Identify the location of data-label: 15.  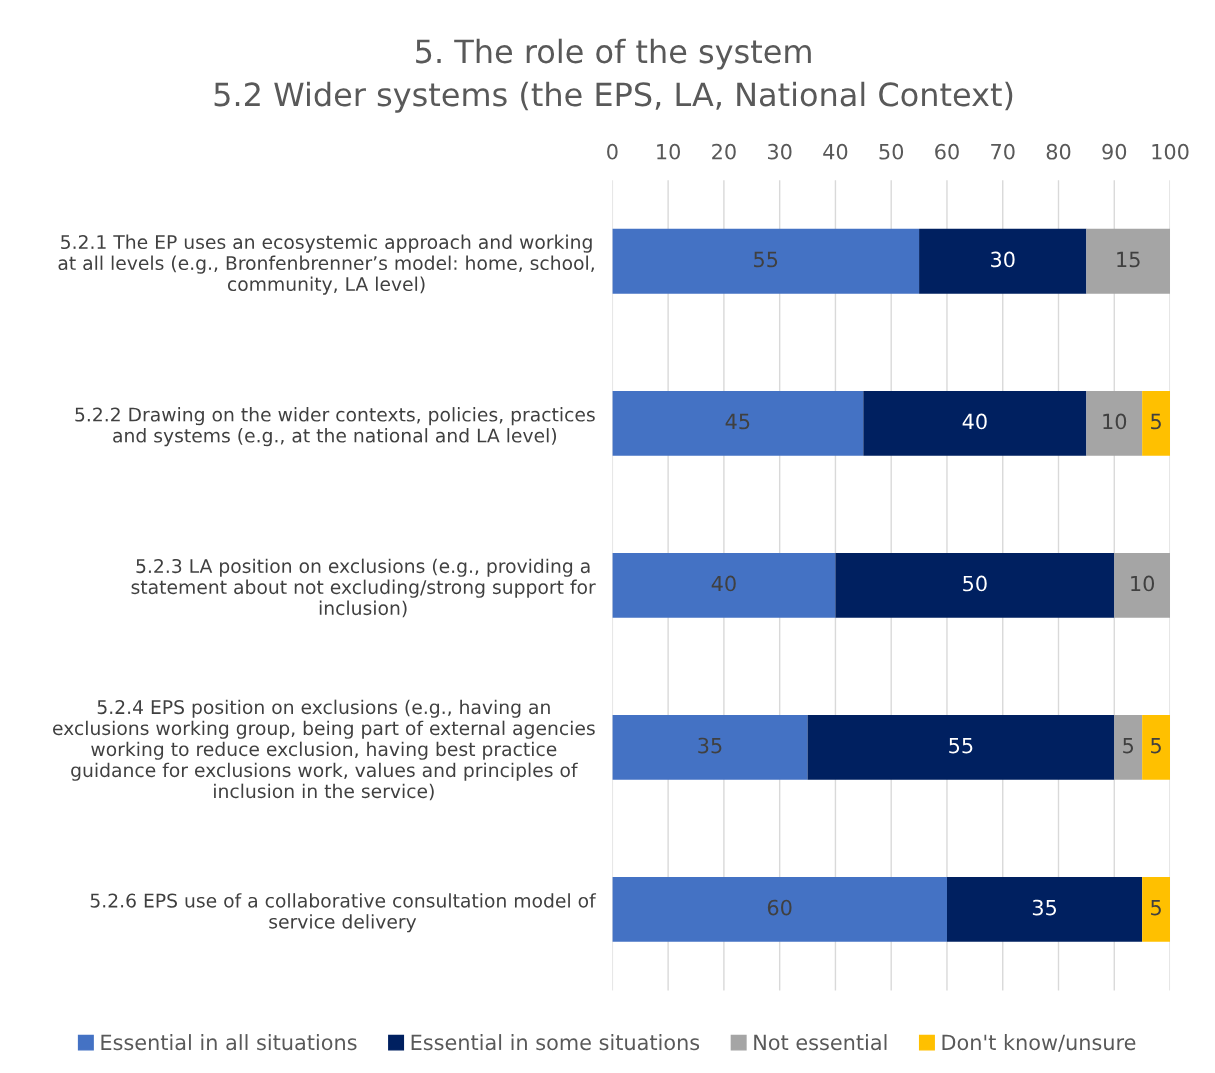
(1128, 259).